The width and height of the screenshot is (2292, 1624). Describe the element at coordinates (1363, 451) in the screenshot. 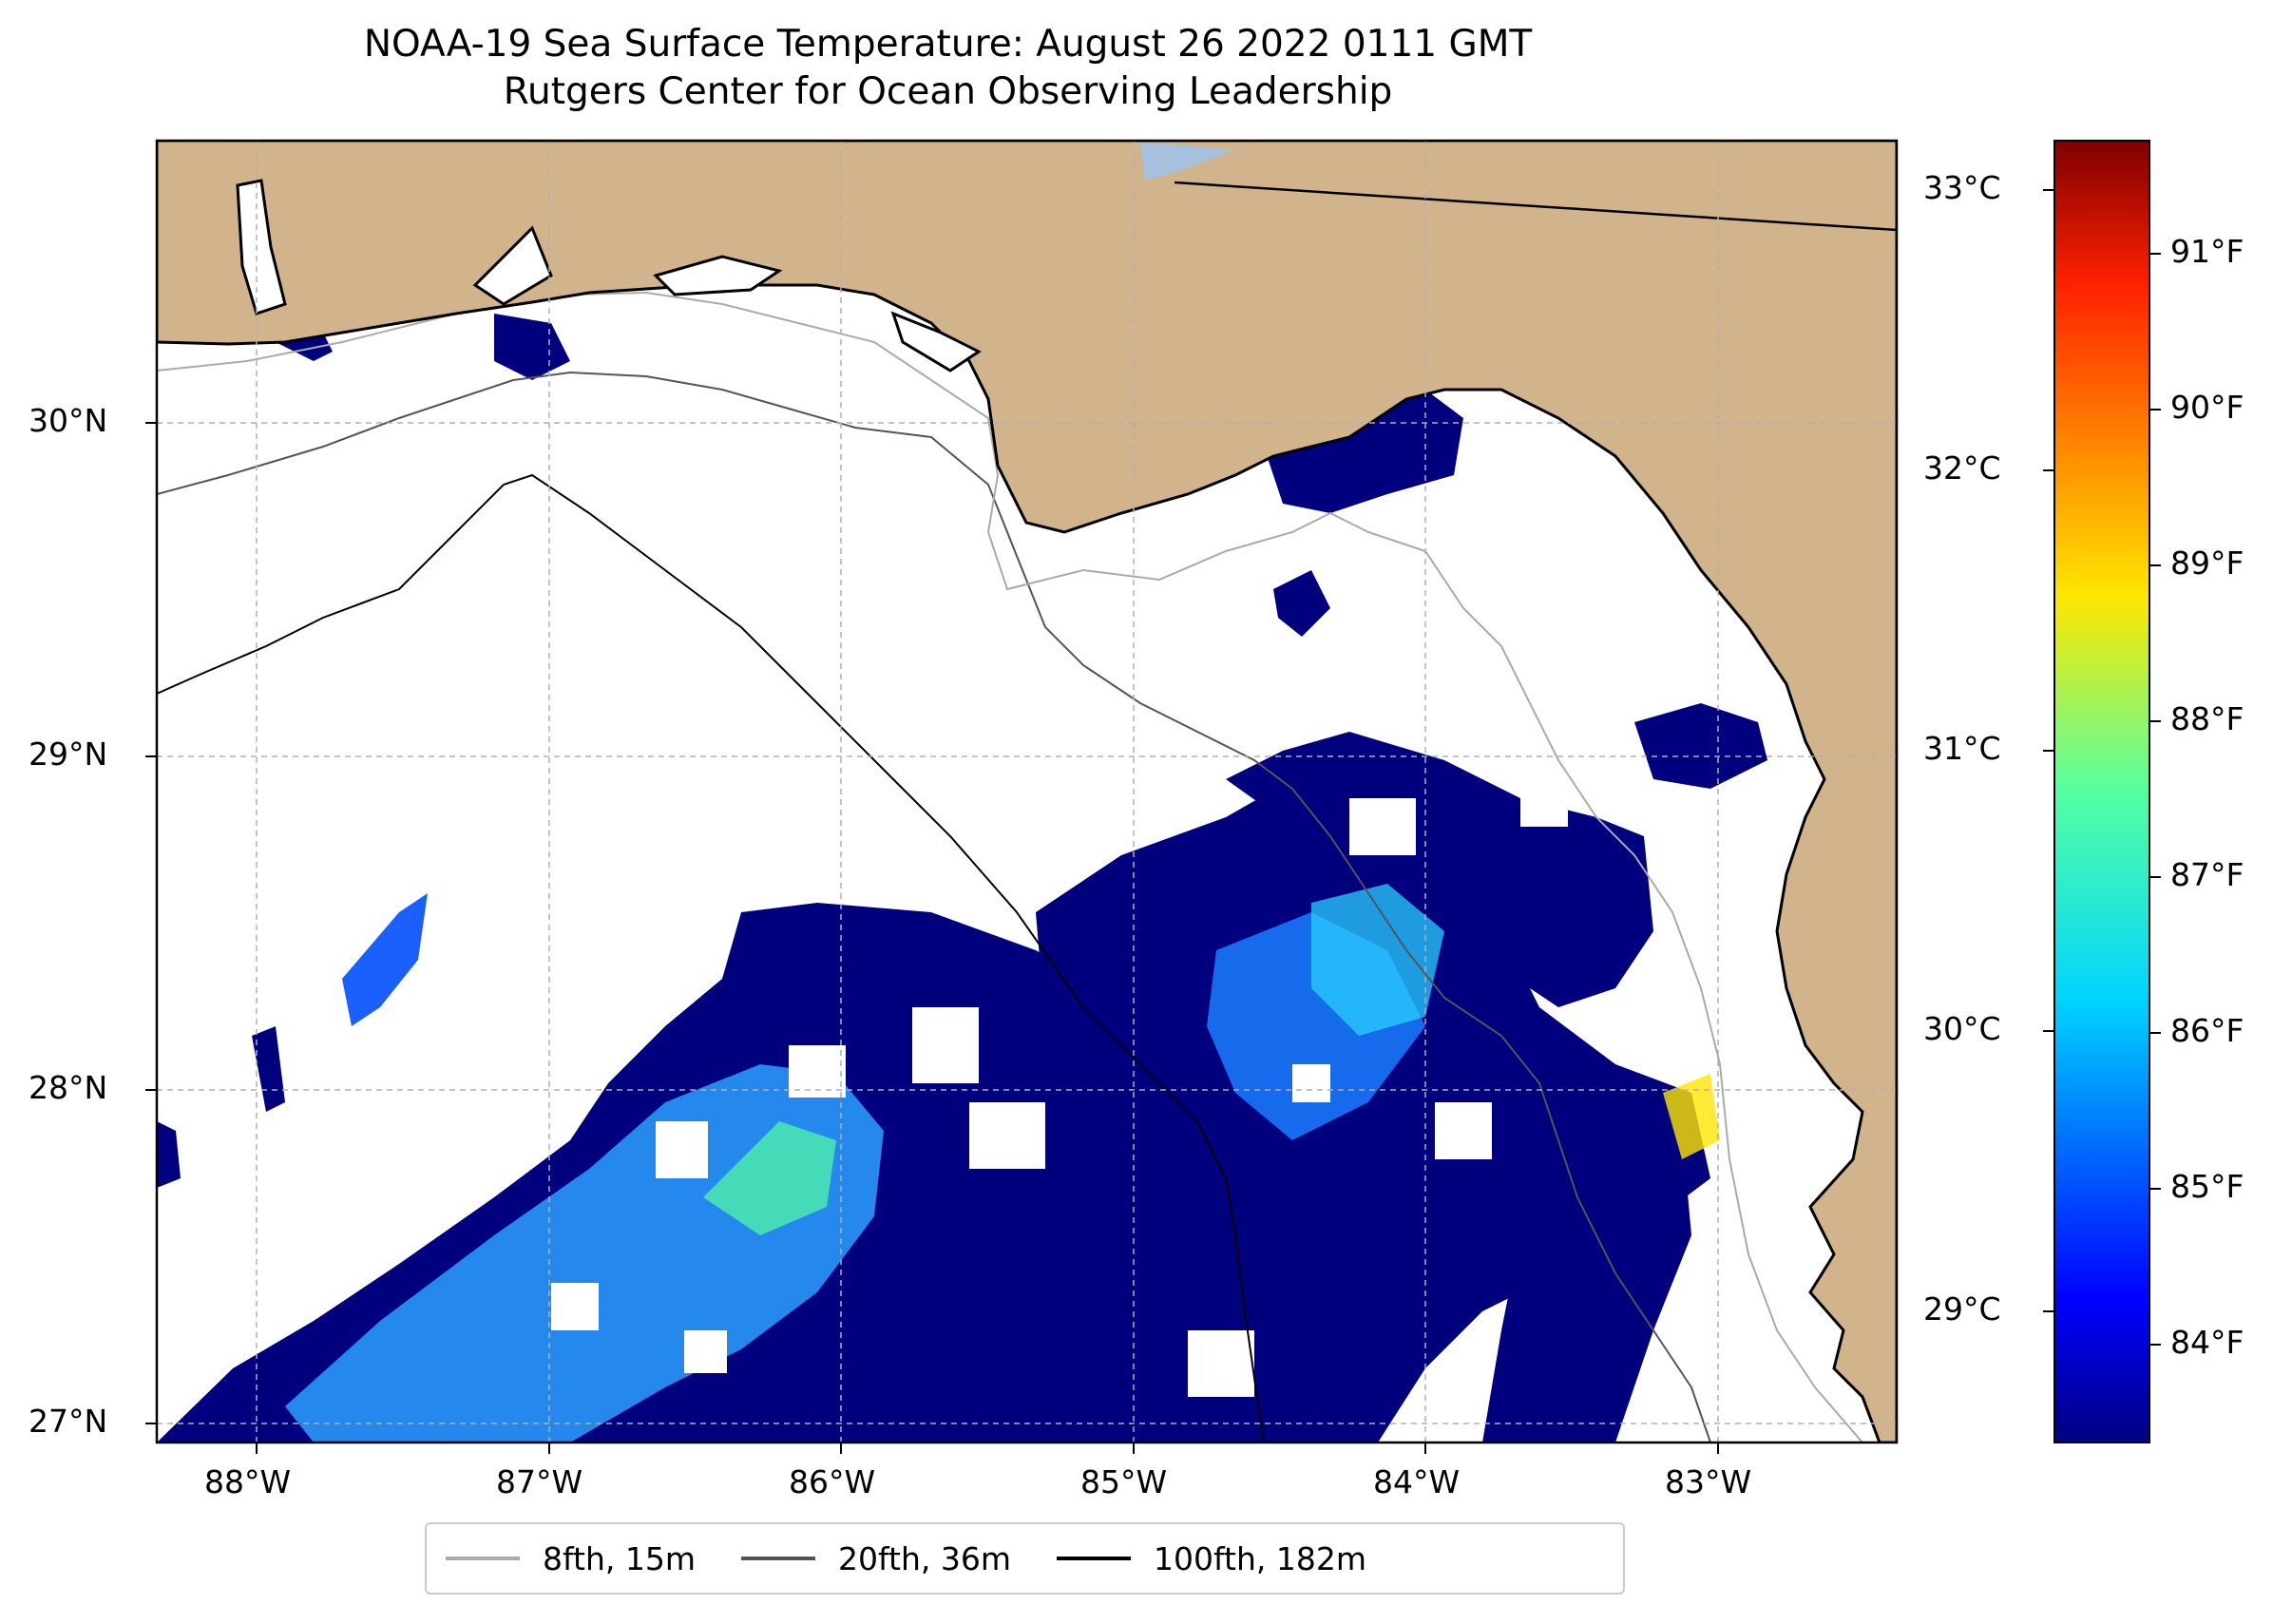

I see `sst-patch-bigbend` at that location.